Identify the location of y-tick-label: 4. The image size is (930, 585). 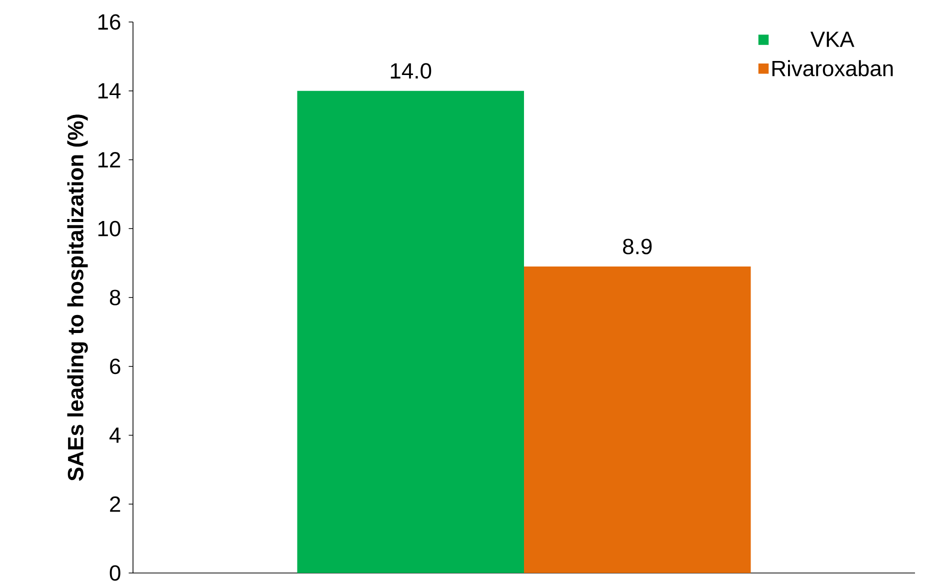
(115, 435).